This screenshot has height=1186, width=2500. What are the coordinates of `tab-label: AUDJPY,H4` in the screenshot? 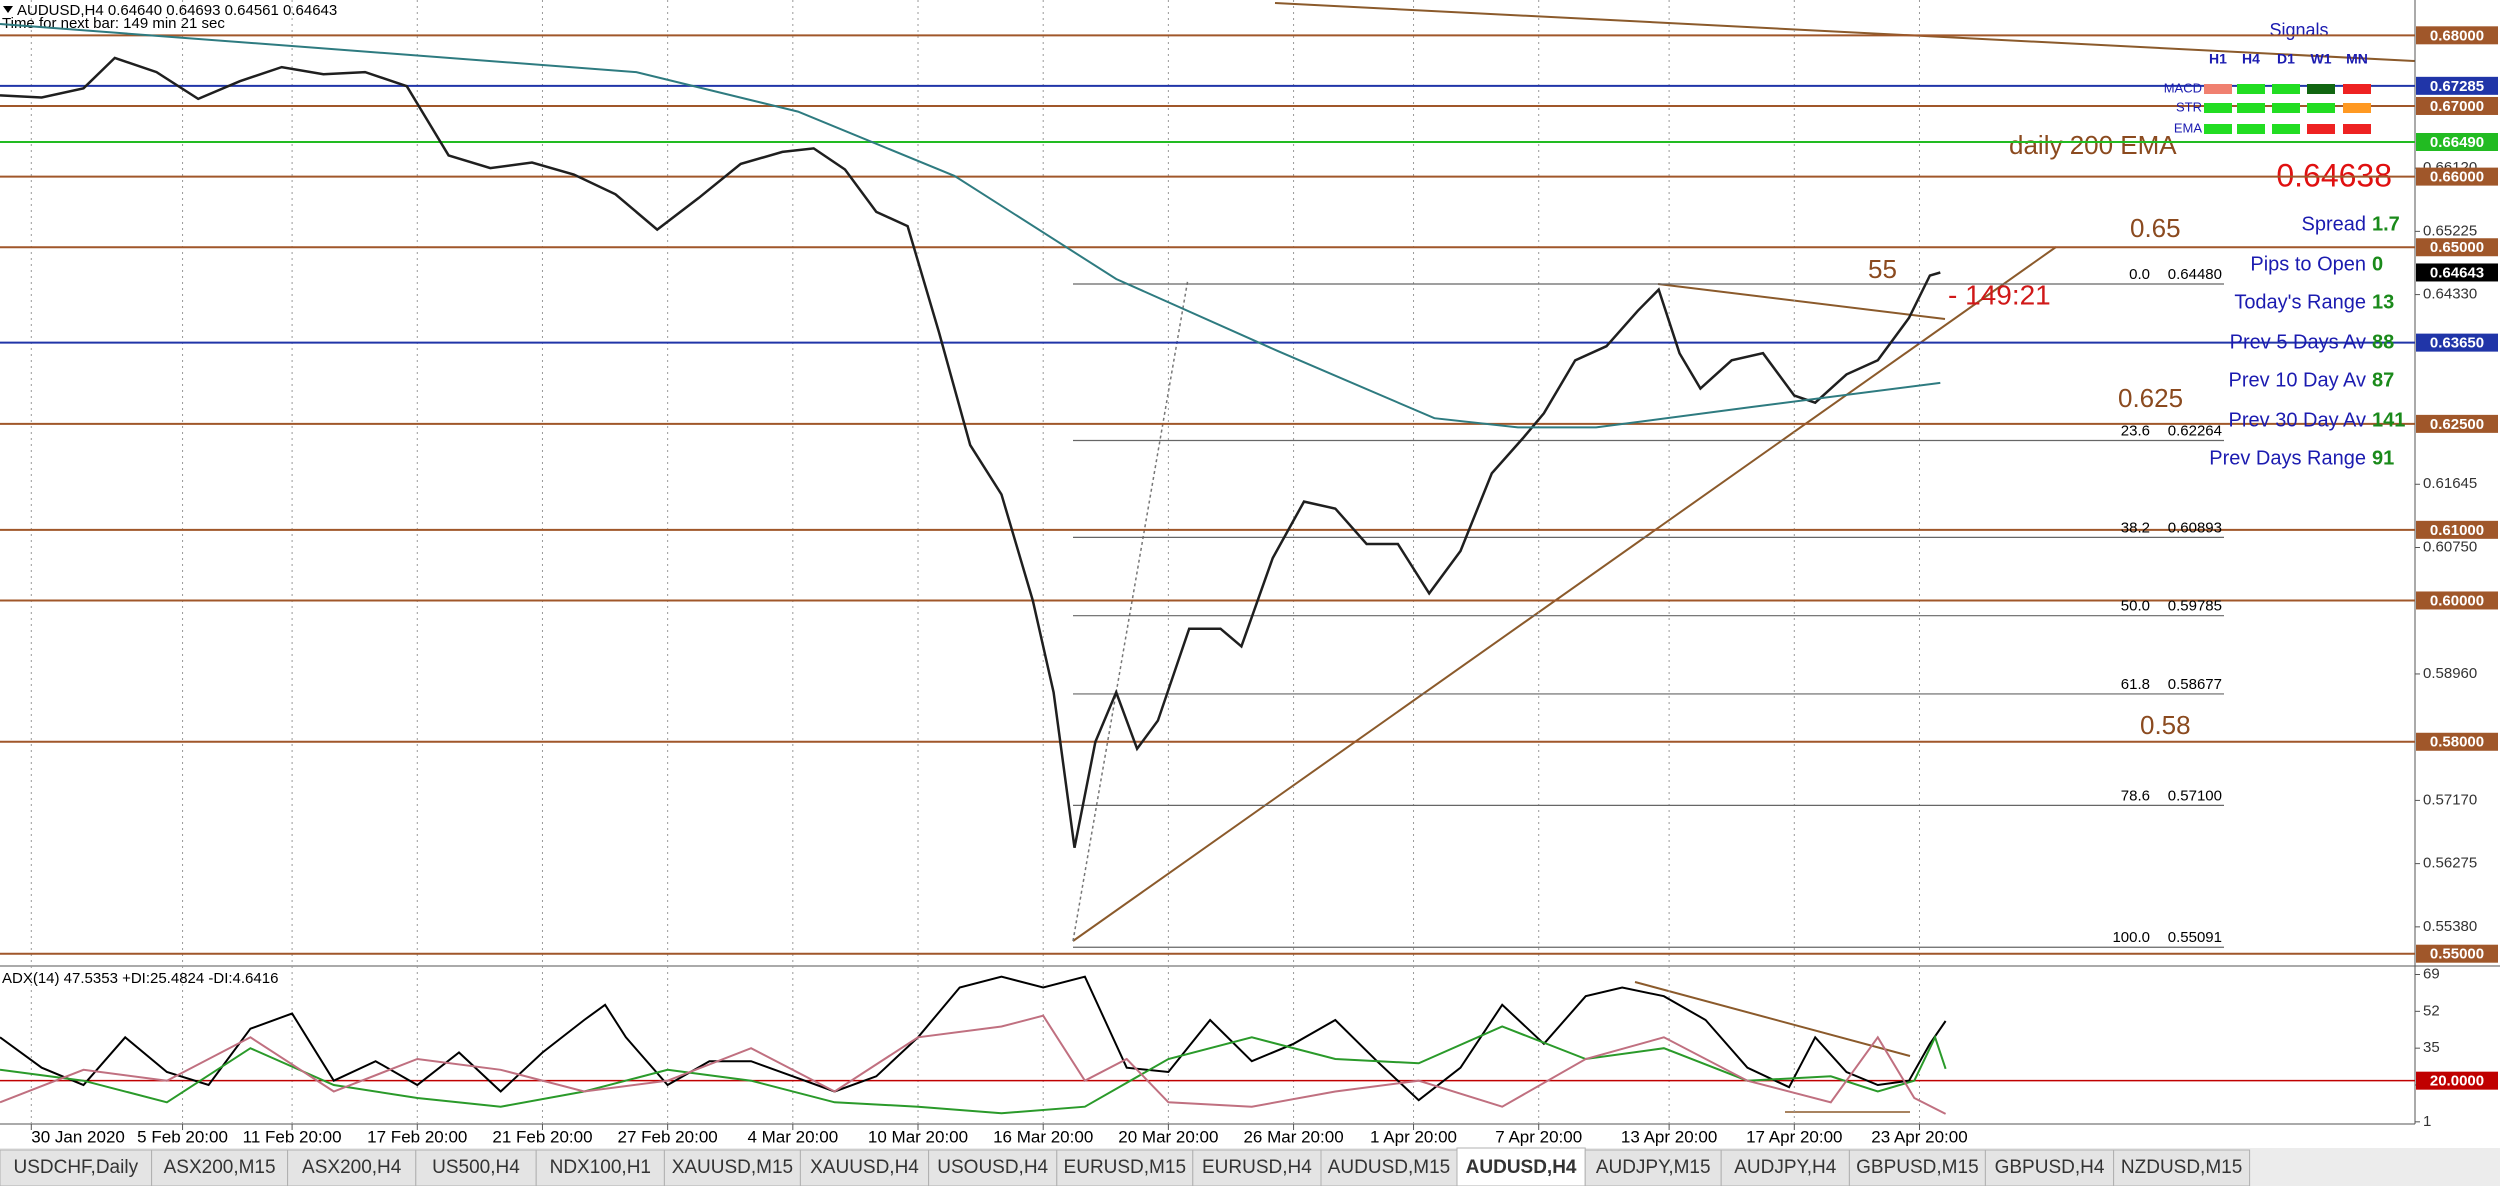 It's located at (1785, 1167).